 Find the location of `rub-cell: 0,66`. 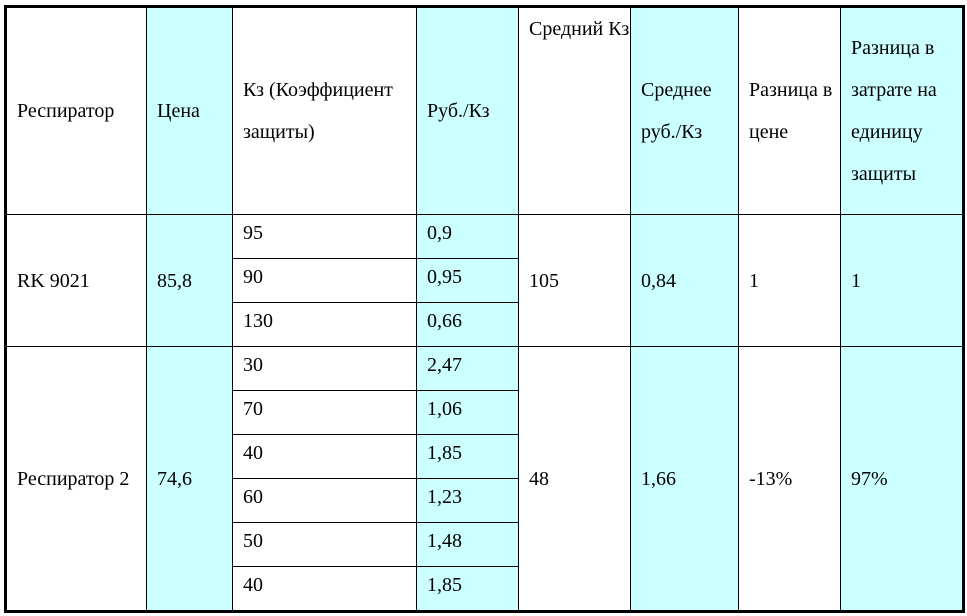

rub-cell: 0,66 is located at coordinates (467, 324).